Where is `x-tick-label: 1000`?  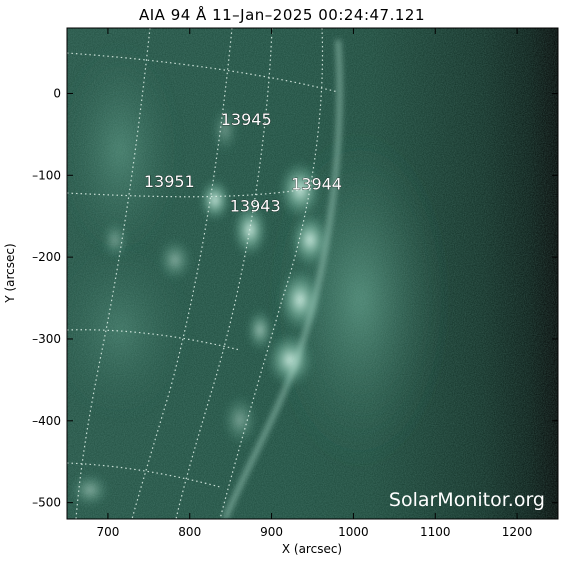 x-tick-label: 1000 is located at coordinates (353, 532).